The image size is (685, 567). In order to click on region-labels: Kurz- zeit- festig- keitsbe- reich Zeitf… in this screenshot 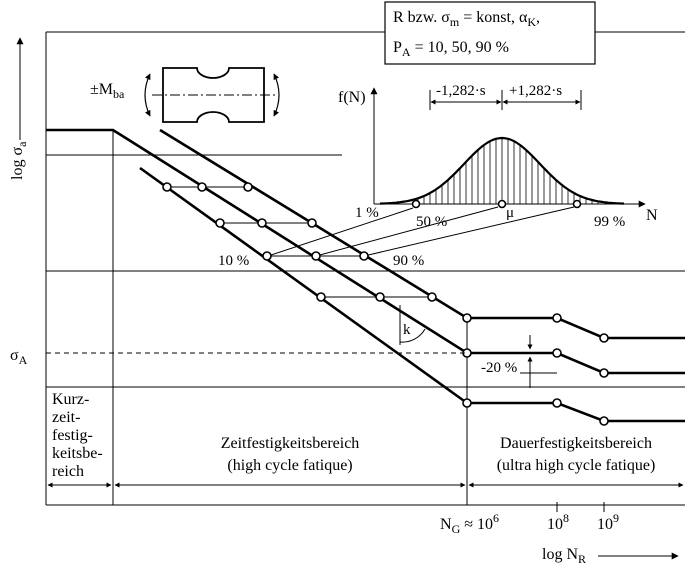, I will do `click(353, 435)`.